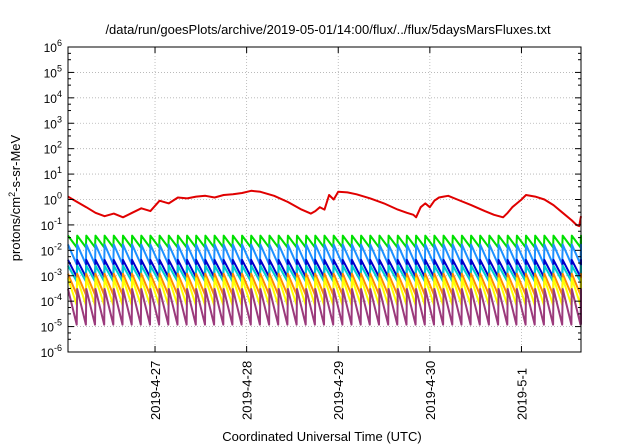 The image size is (640, 448). I want to click on y-tick-label: 10², so click(53, 148).